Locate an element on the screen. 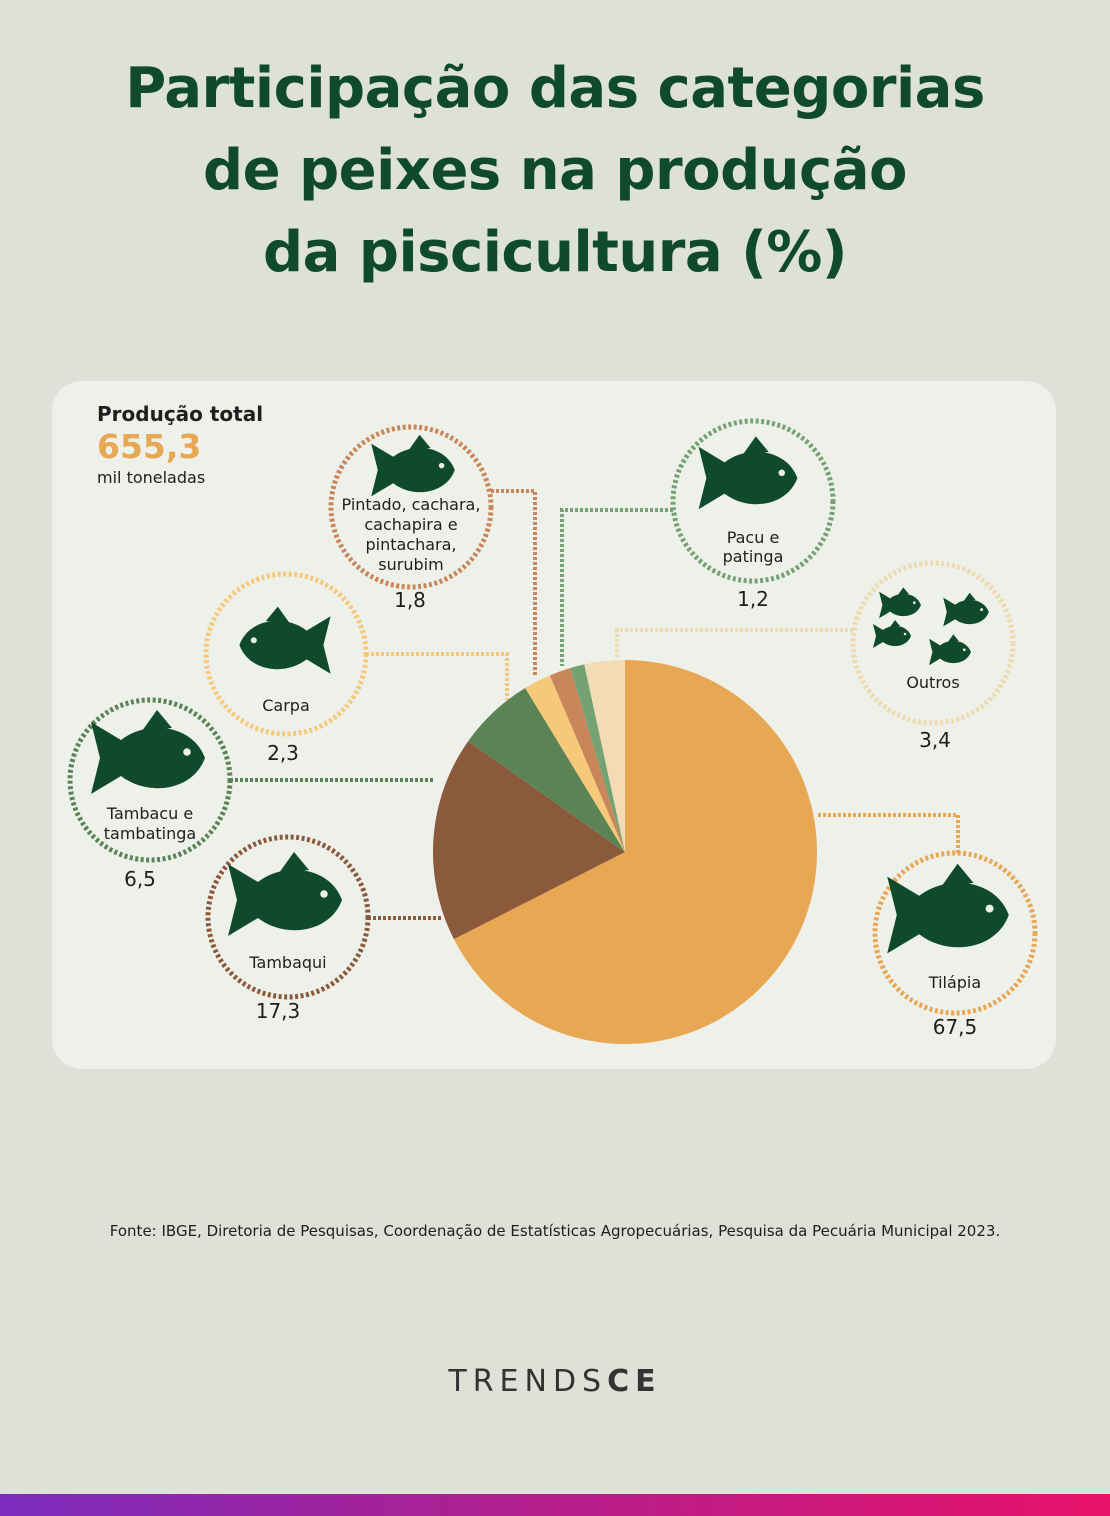 This screenshot has width=1110, height=1516. logo-text-bold: CE is located at coordinates (634, 1381).